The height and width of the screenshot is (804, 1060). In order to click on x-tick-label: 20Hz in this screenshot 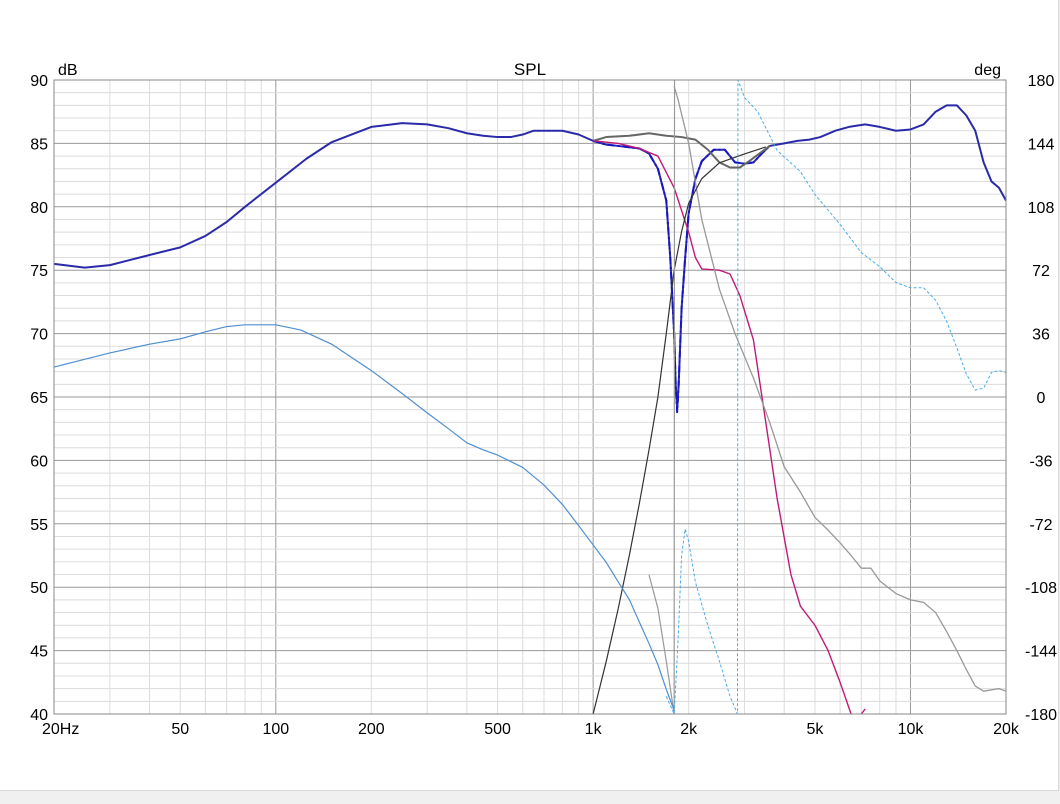, I will do `click(60, 729)`.